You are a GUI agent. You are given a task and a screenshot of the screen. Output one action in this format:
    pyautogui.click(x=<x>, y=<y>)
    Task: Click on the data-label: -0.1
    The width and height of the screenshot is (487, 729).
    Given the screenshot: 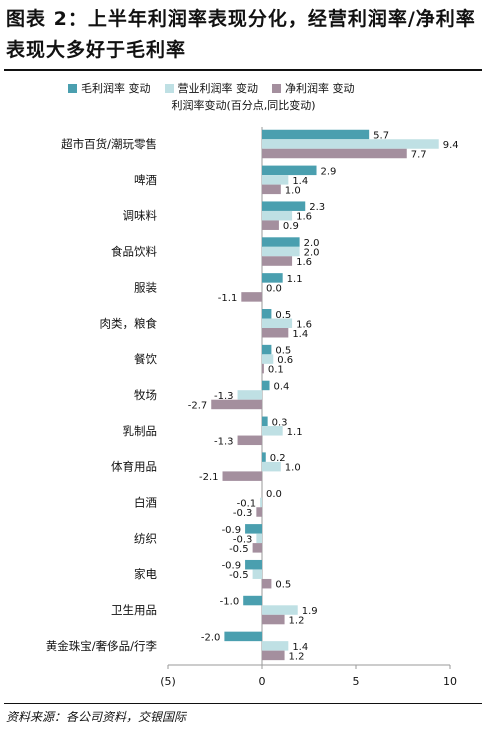 What is the action you would take?
    pyautogui.click(x=247, y=504)
    